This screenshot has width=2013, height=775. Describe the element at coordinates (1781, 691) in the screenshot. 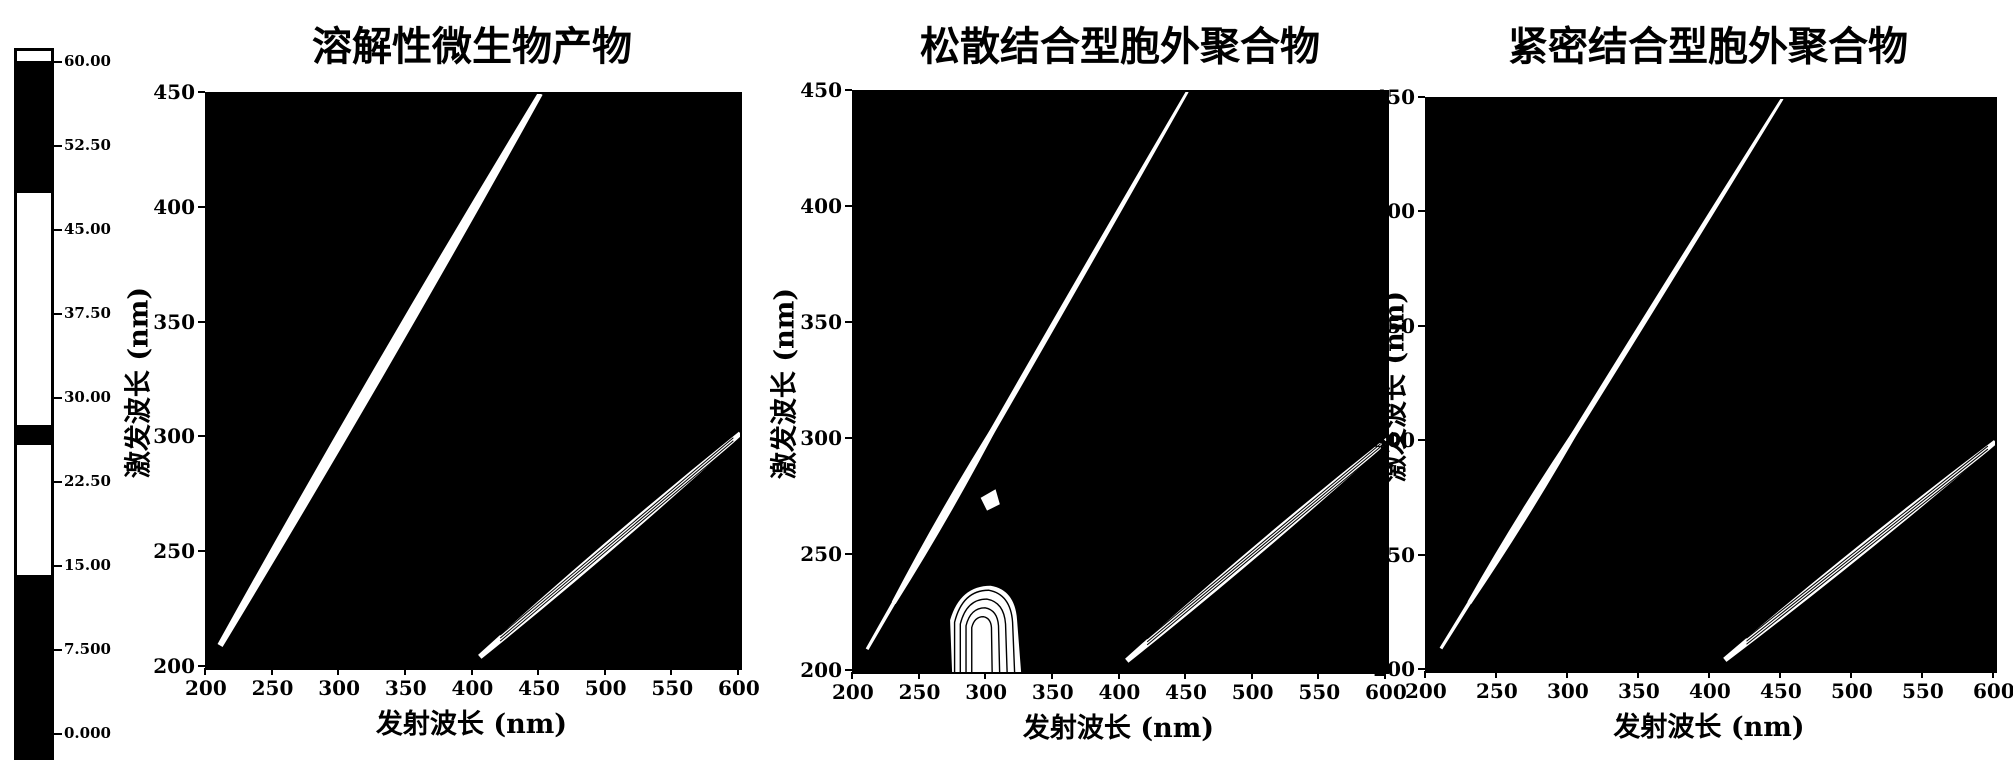

I see `x-tick-label: 450` at that location.